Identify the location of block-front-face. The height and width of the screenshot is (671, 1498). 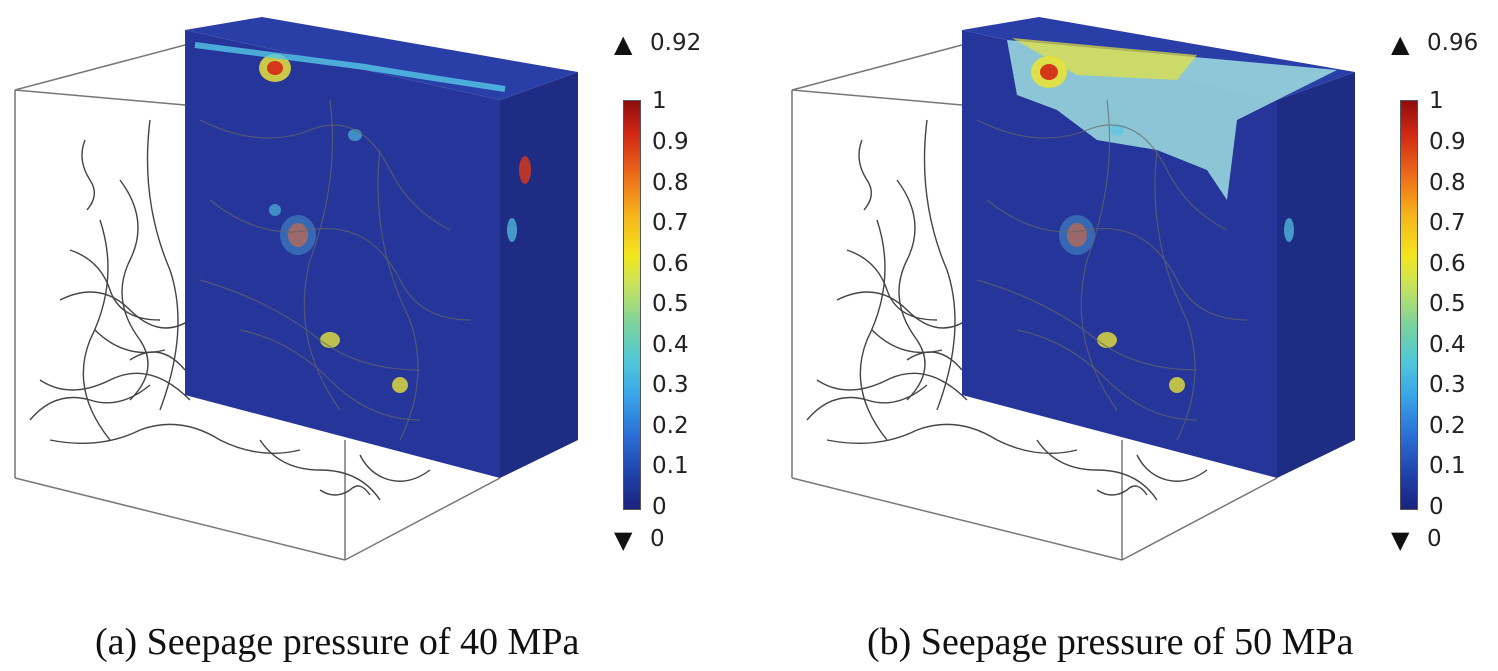
(342, 254).